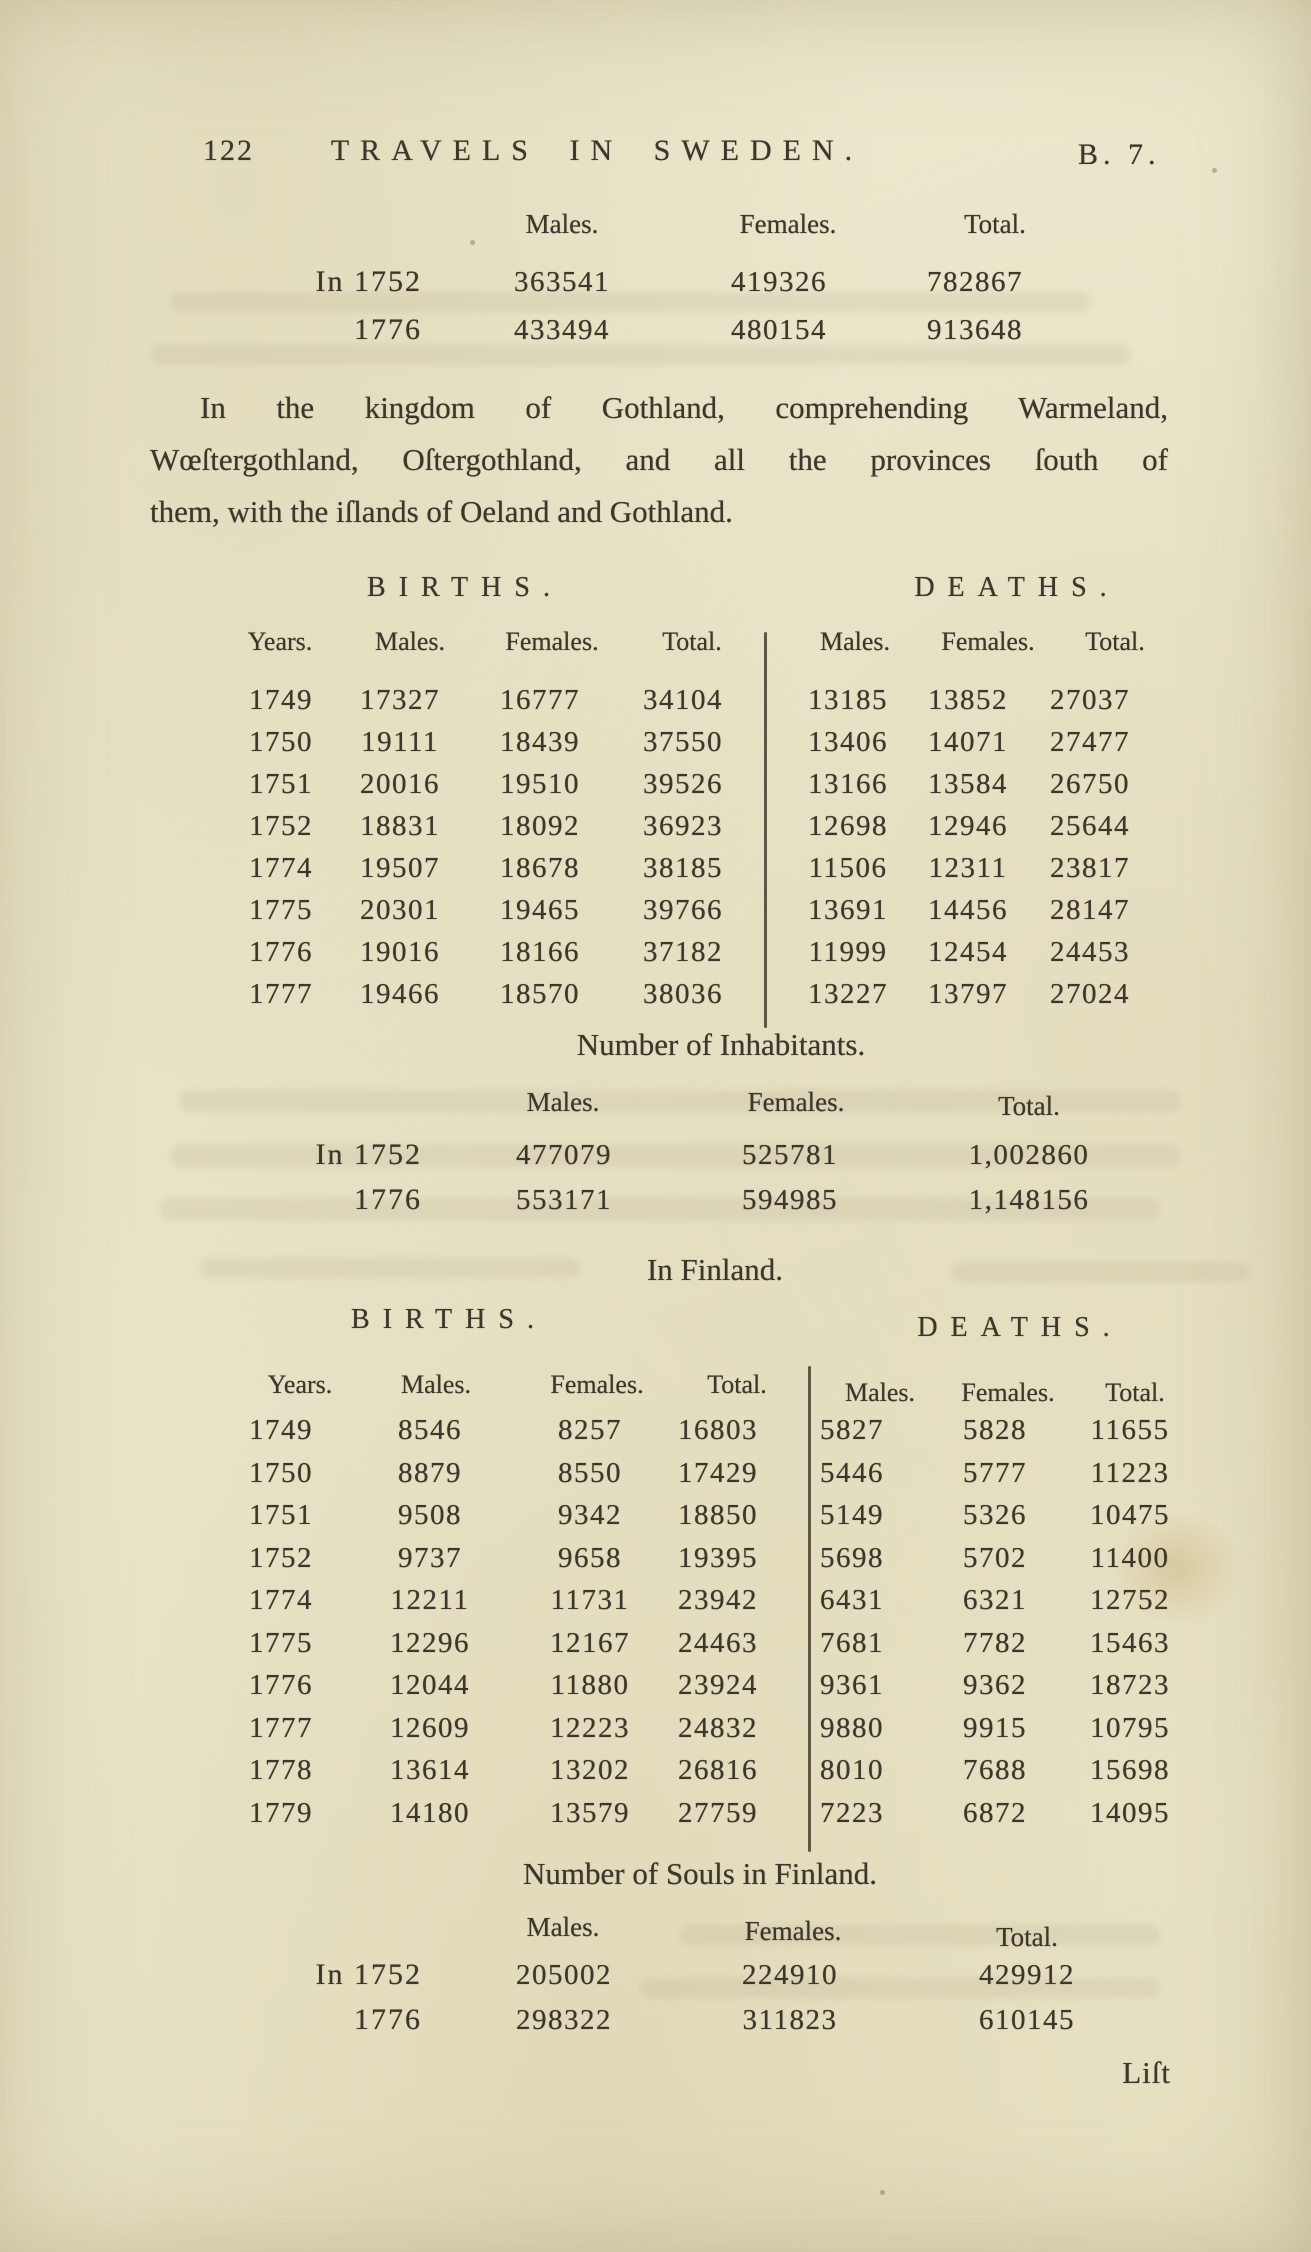 The image size is (1311, 2252). Describe the element at coordinates (564, 1200) in the screenshot. I see `males-cell: 553171` at that location.